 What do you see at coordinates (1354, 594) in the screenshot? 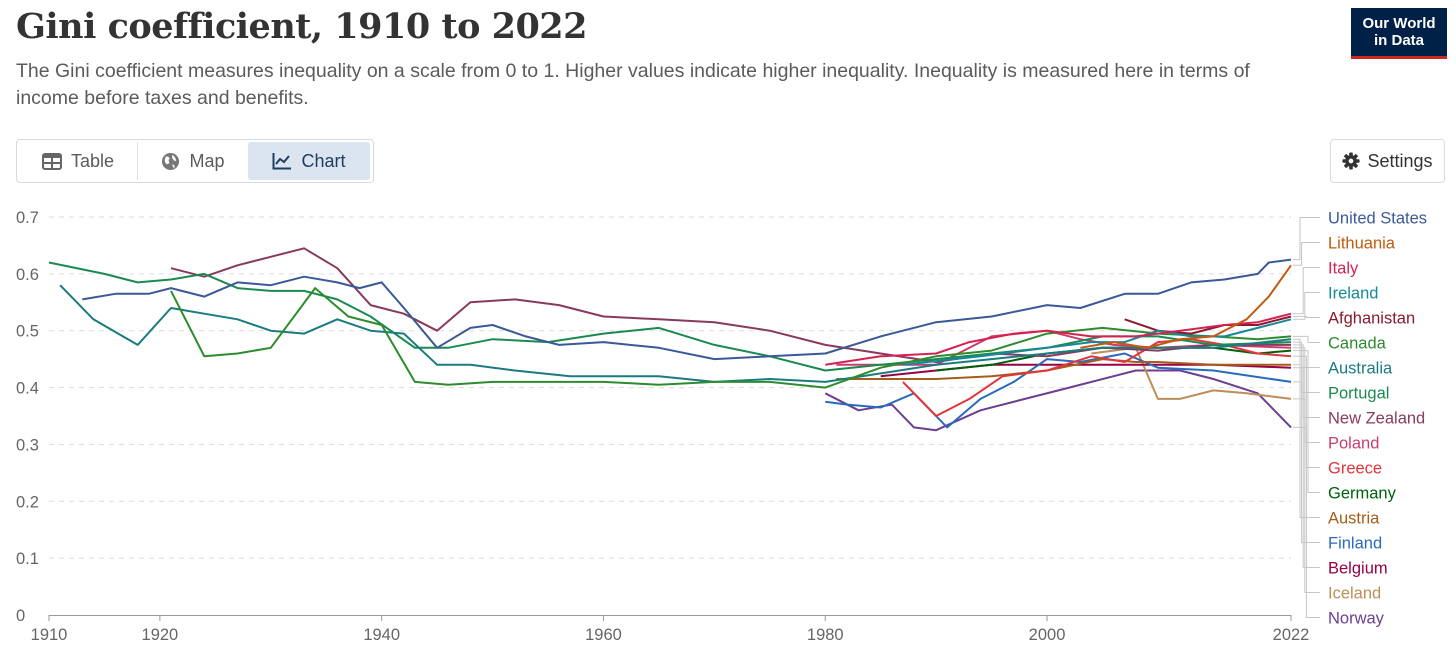
I see `legend-label-iceland: Iceland` at bounding box center [1354, 594].